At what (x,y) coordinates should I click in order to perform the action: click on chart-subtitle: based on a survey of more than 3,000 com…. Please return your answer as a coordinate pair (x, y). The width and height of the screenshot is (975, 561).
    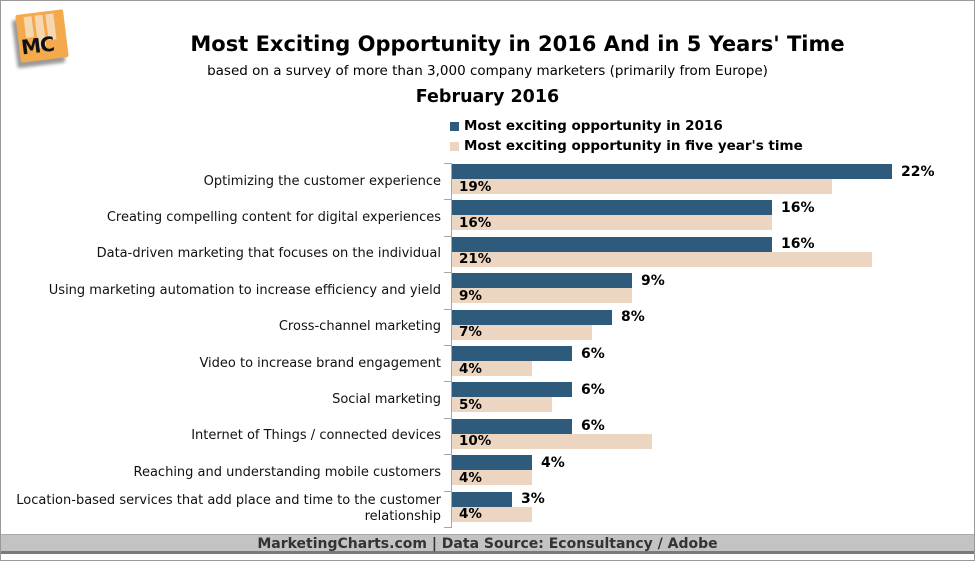
    Looking at the image, I should click on (487, 71).